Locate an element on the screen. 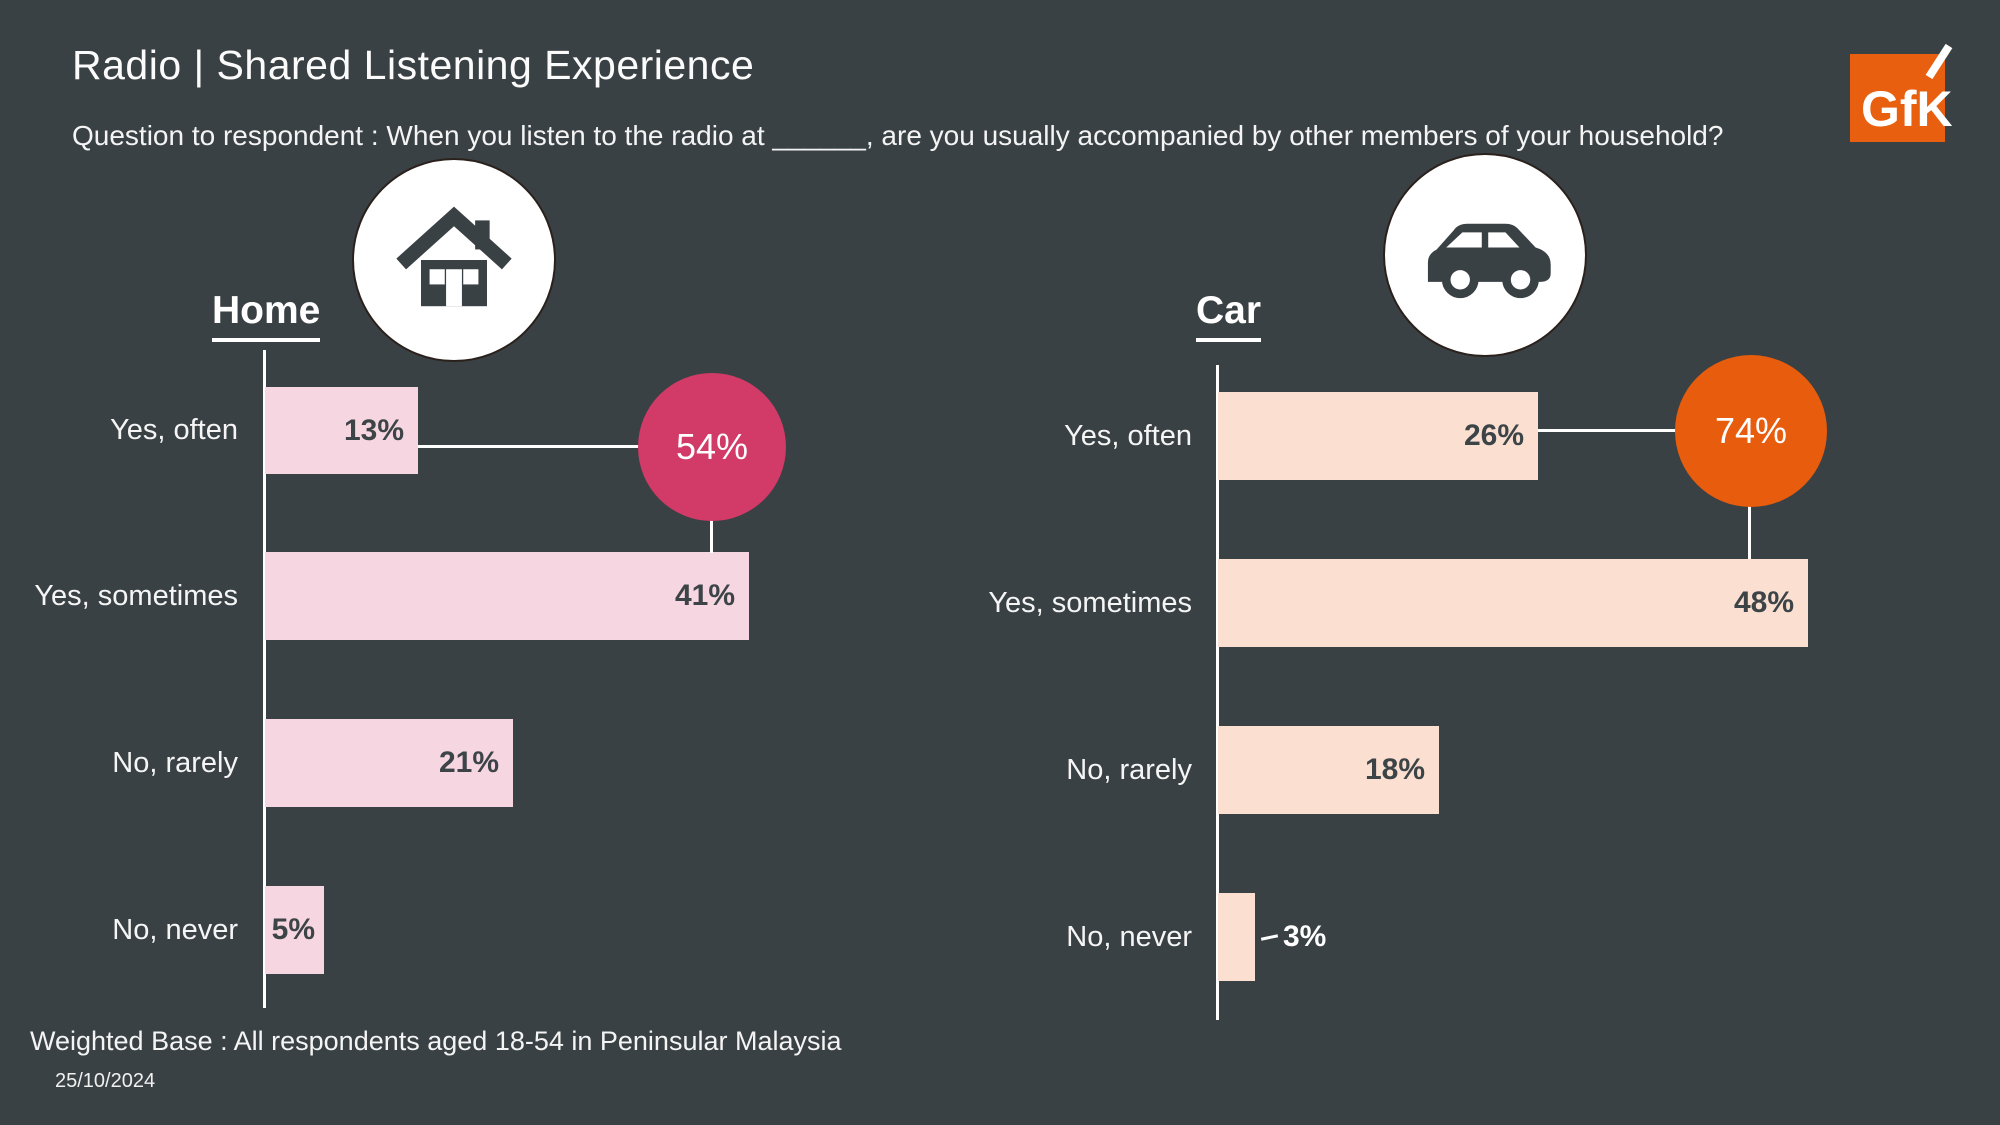  car-cat-label: Yes, sometimes is located at coordinates (1090, 602).